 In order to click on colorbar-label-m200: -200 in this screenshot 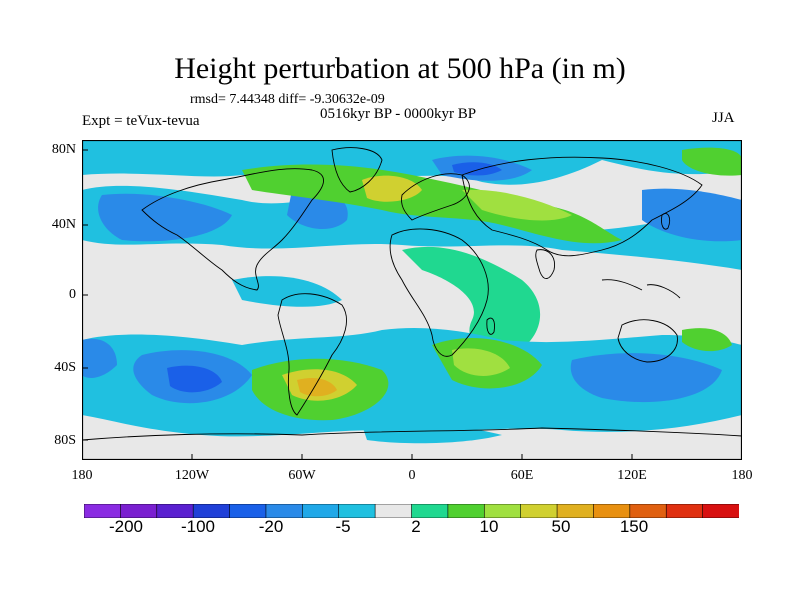, I will do `click(126, 526)`.